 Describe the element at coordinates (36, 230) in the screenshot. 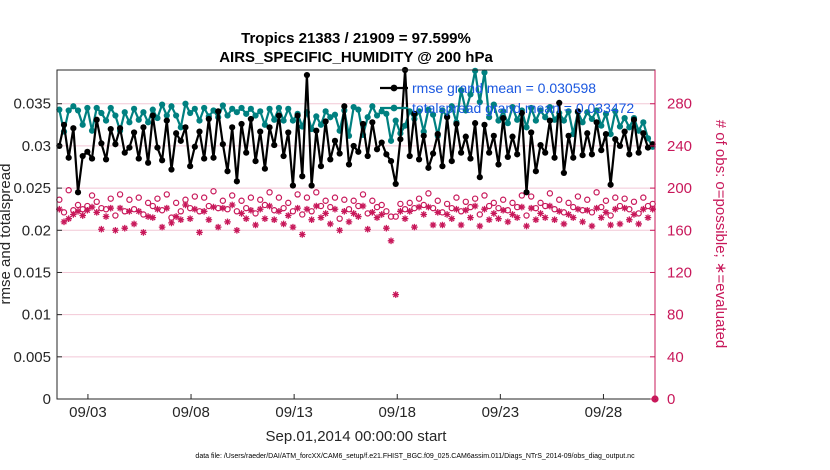

I see `left-tick-label-4: 0.02` at that location.